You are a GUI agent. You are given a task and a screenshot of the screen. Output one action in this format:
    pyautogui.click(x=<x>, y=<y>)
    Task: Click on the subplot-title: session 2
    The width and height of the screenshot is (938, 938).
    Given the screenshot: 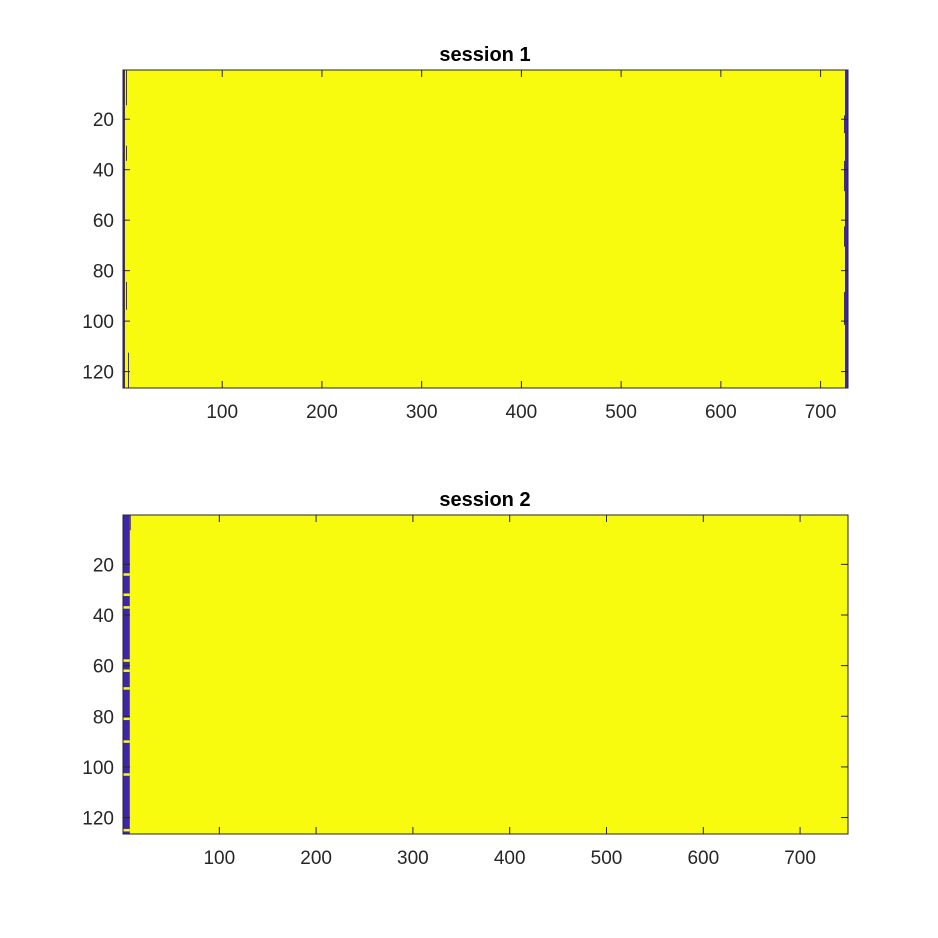 What is the action you would take?
    pyautogui.click(x=484, y=500)
    